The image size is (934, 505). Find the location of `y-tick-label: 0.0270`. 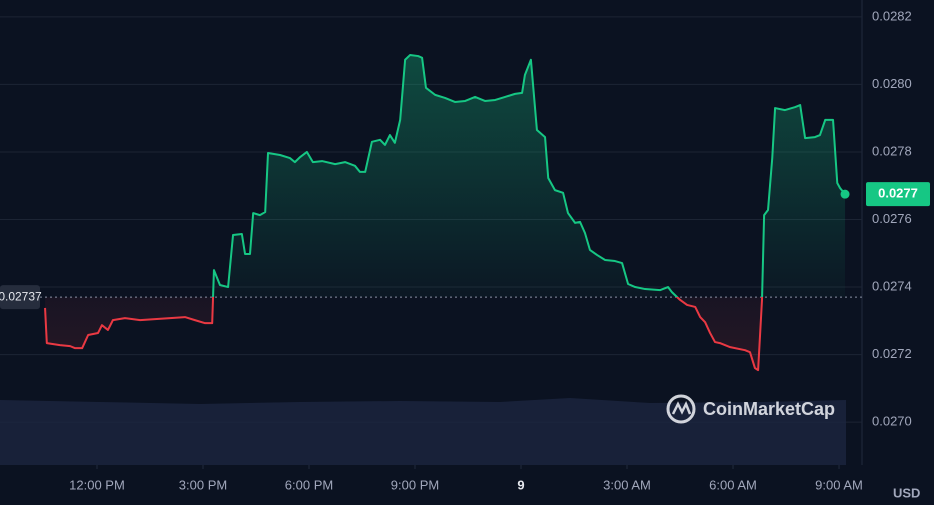

y-tick-label: 0.0270 is located at coordinates (892, 421).